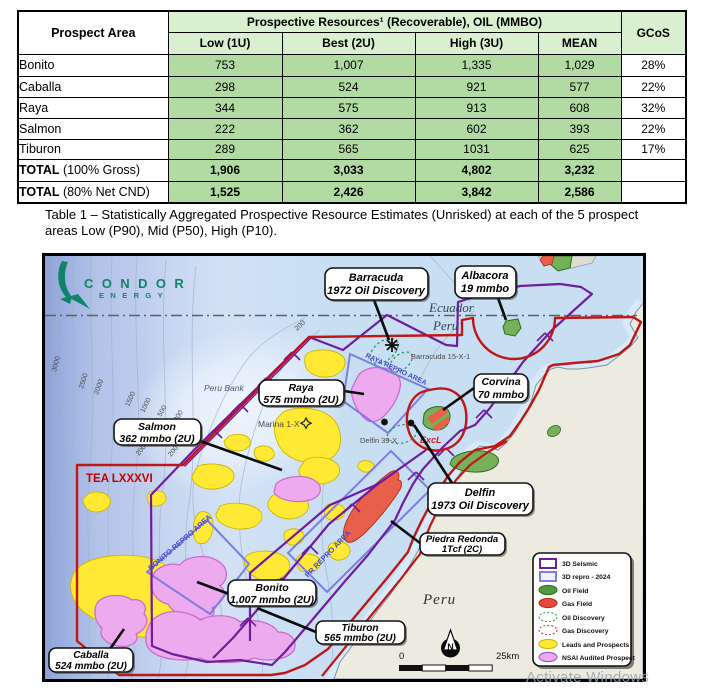 The width and height of the screenshot is (702, 688). Describe the element at coordinates (599, 658) in the screenshot. I see `svg-text: NSAI Audited Prospect` at that location.